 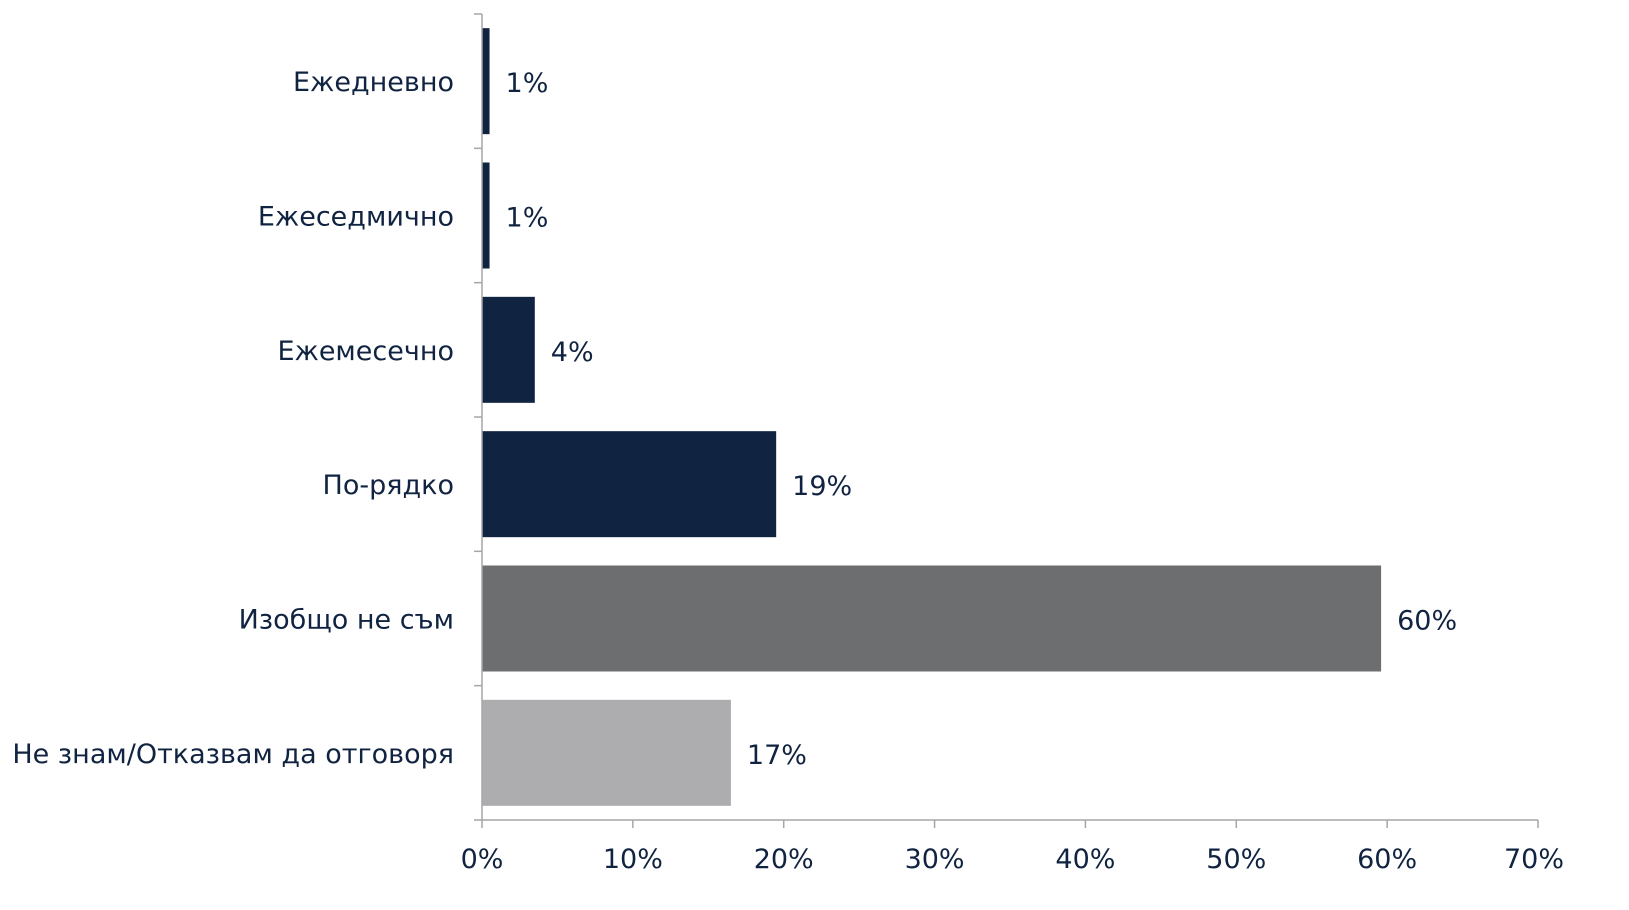 I want to click on x-tick-label-3: 30%, so click(x=935, y=859).